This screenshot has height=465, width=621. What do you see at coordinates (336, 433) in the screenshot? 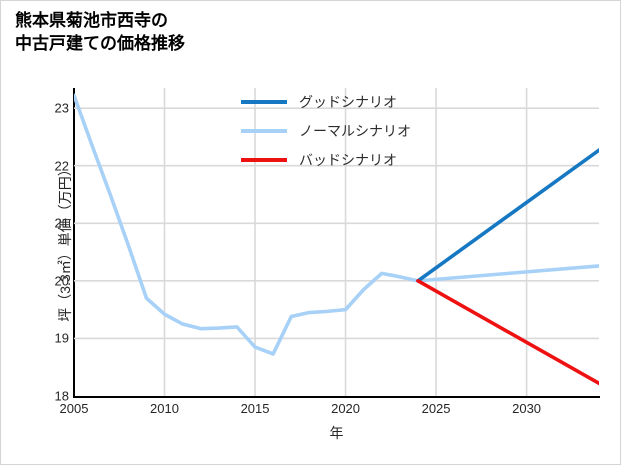
I see `x-axis-label: 年` at bounding box center [336, 433].